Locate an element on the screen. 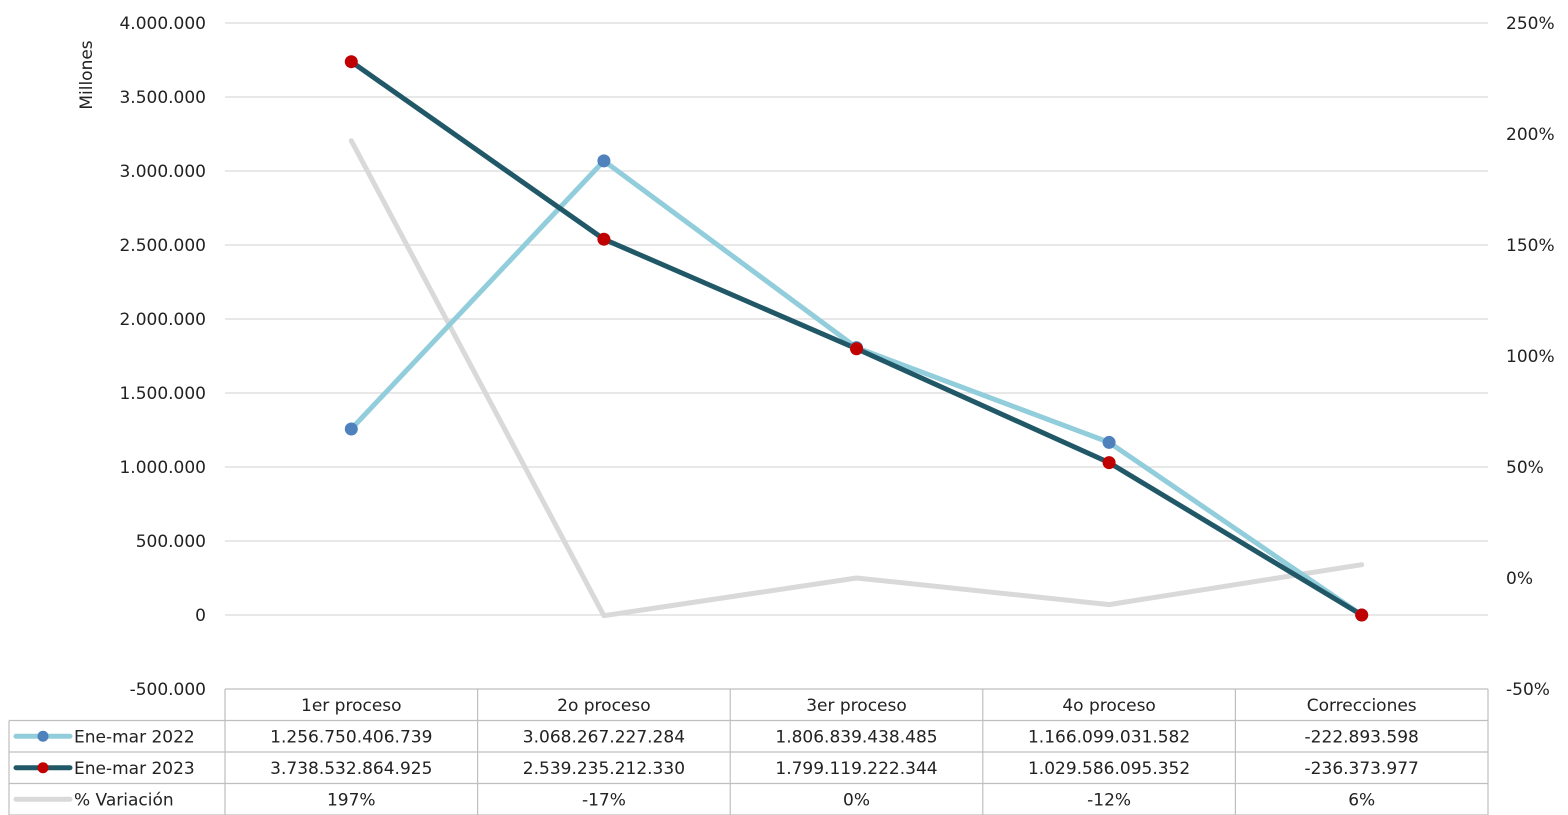 The height and width of the screenshot is (815, 1568). legend-label: Ene-mar 2022 is located at coordinates (134, 737).